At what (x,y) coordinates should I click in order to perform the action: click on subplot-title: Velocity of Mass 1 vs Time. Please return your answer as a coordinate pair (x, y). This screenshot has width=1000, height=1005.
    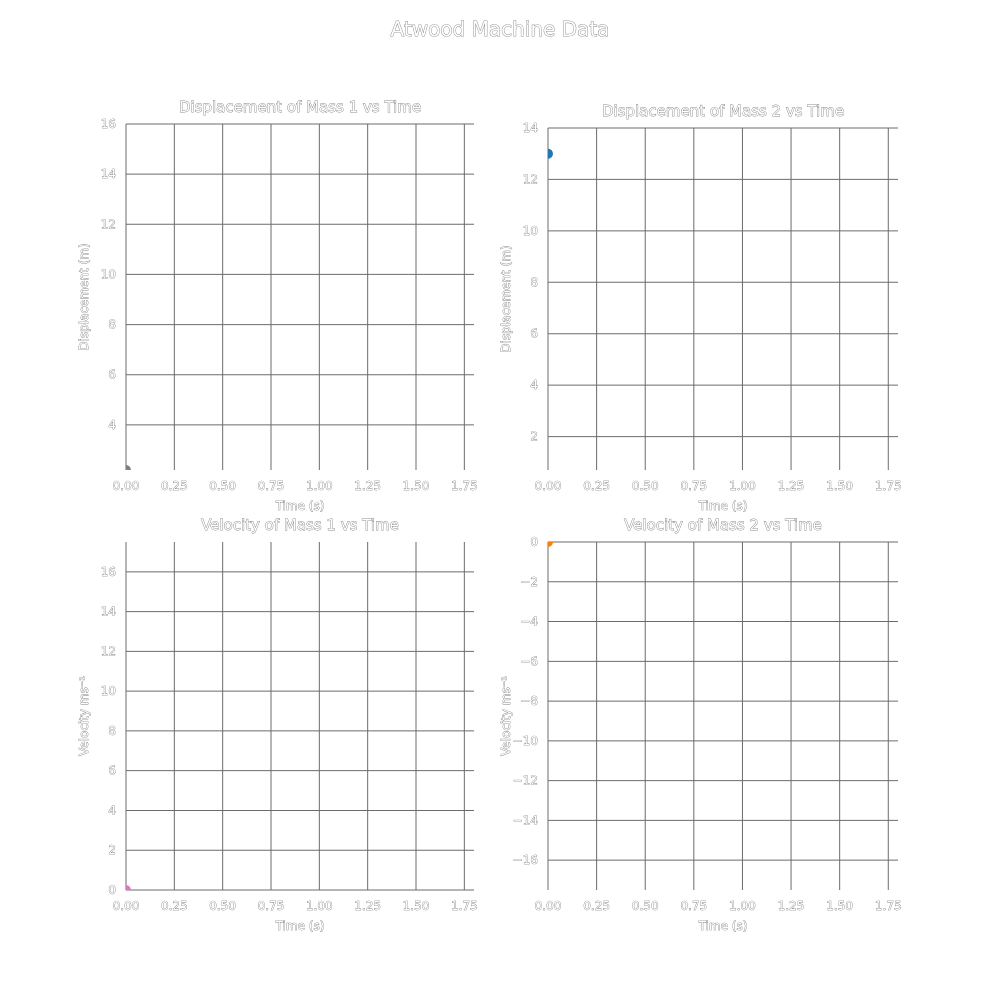
    Looking at the image, I should click on (300, 525).